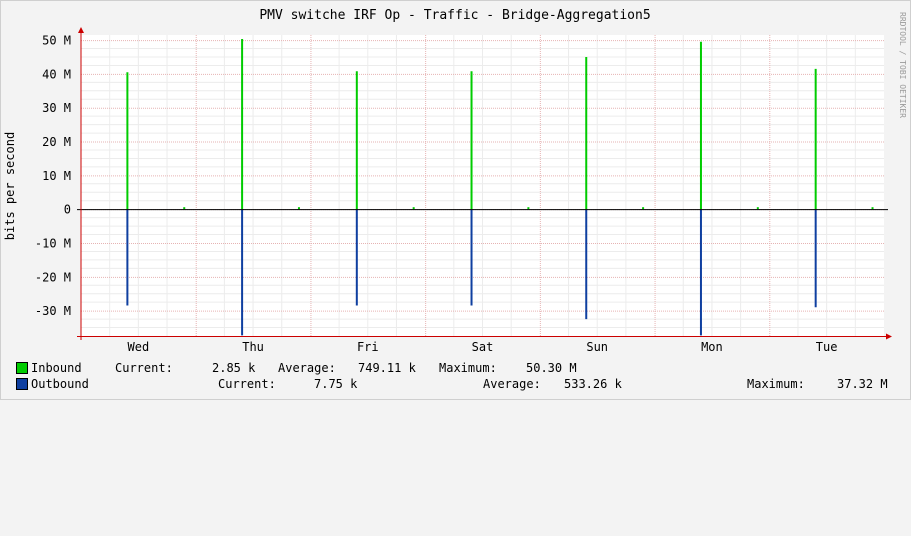 The height and width of the screenshot is (536, 911). I want to click on y-tick-label: 20 M, so click(56, 142).